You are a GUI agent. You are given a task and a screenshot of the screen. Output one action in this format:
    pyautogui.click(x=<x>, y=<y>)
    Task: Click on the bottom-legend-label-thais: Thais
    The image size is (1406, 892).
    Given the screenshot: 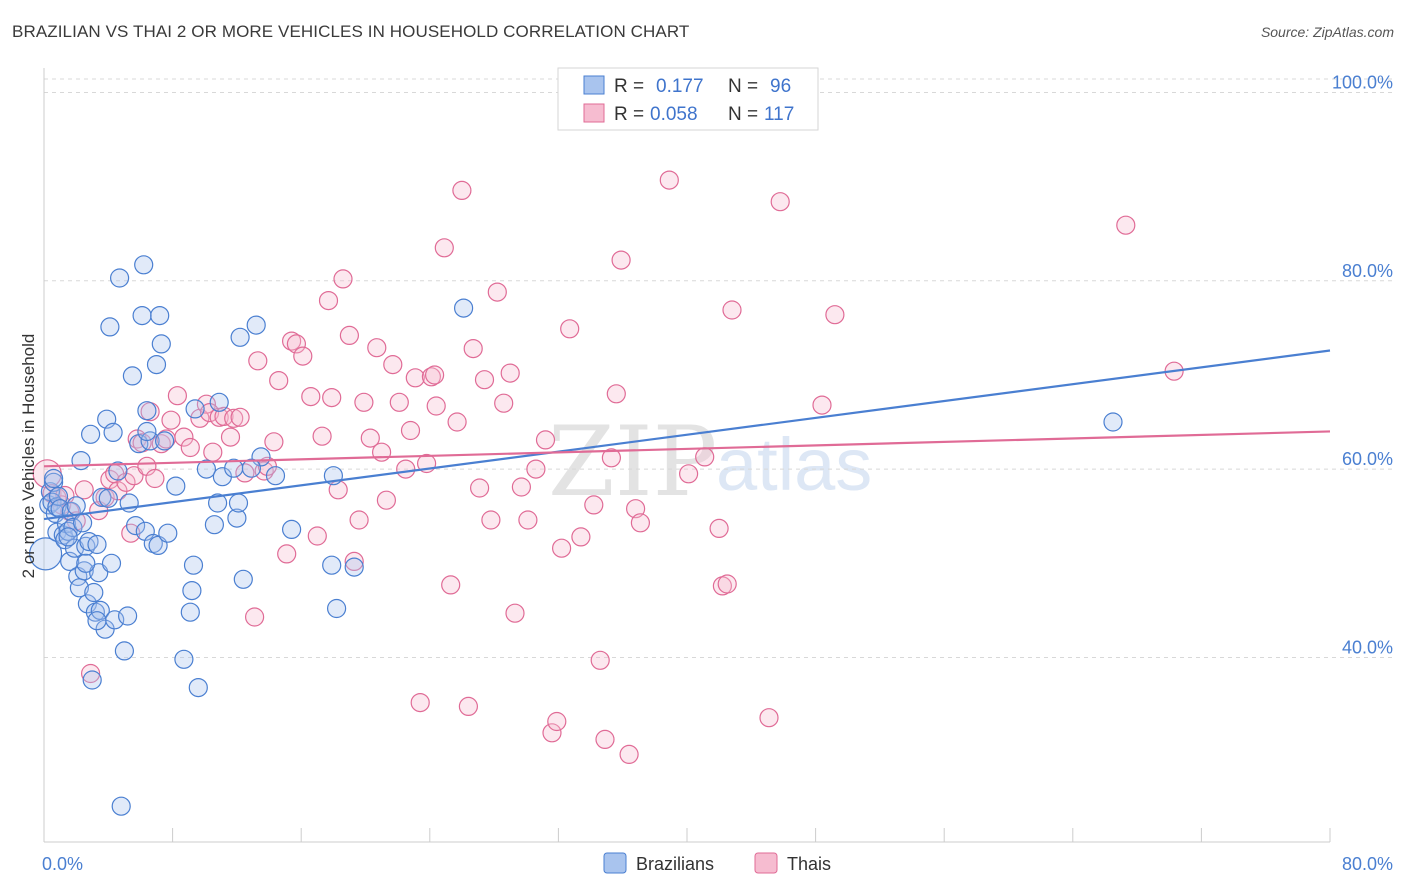 What is the action you would take?
    pyautogui.click(x=809, y=864)
    